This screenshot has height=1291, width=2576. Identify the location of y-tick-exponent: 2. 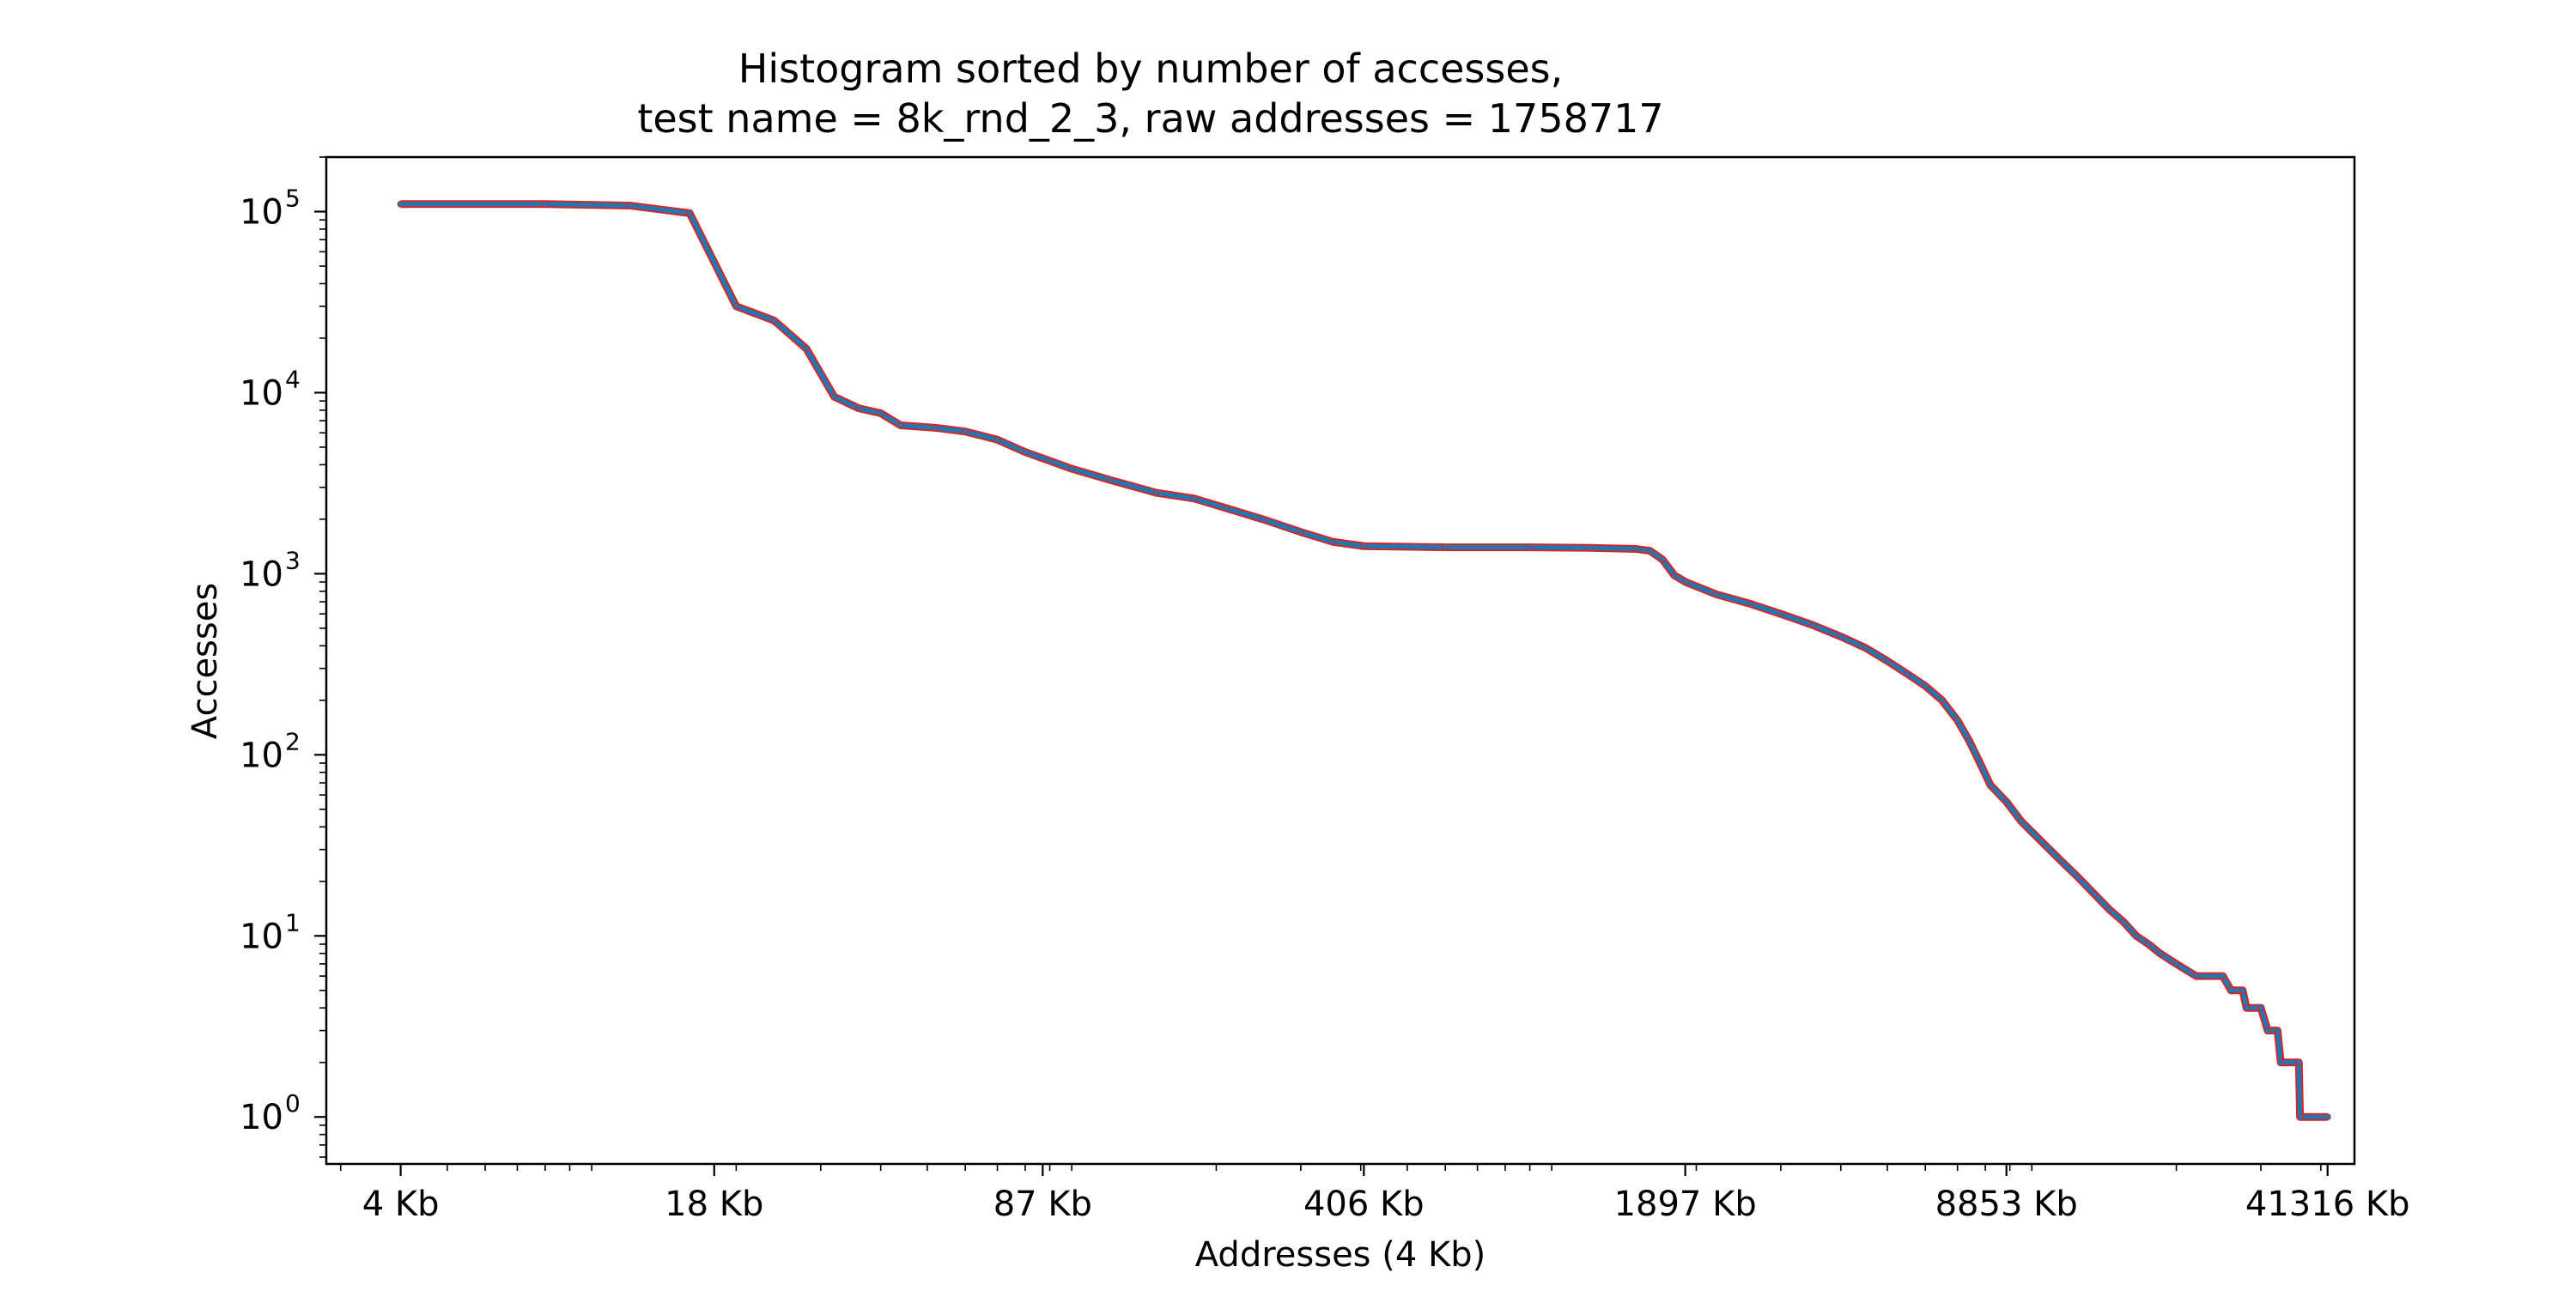
(293, 741).